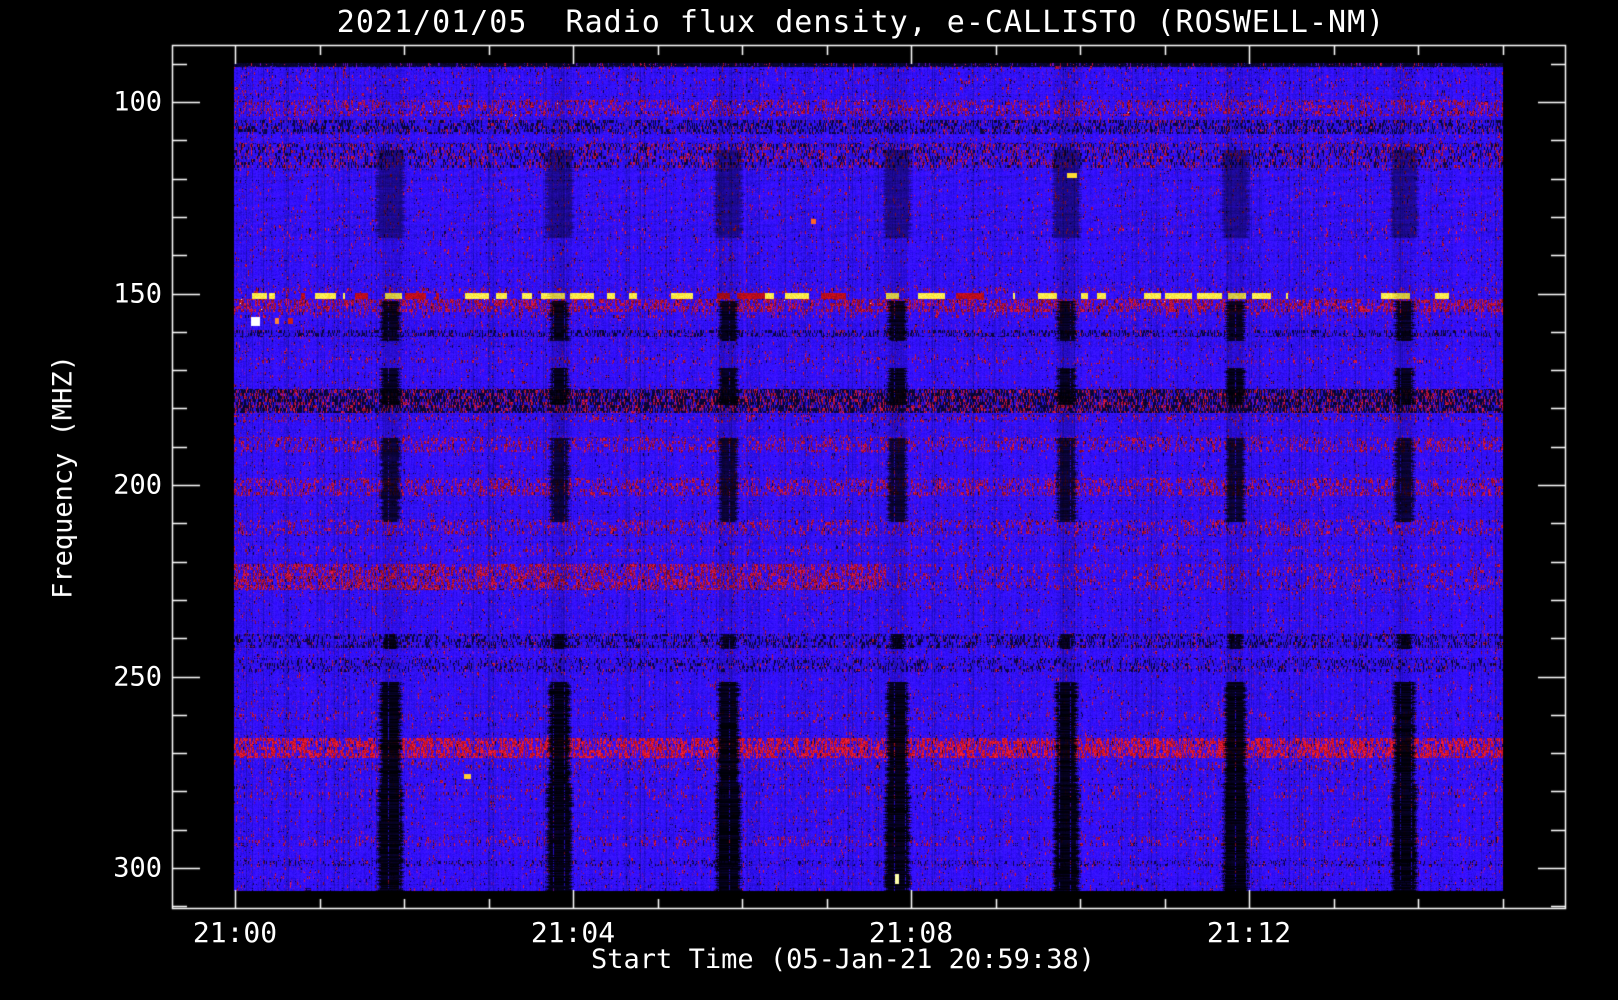 This screenshot has height=1000, width=1618. I want to click on y-tick-label: 200, so click(137, 485).